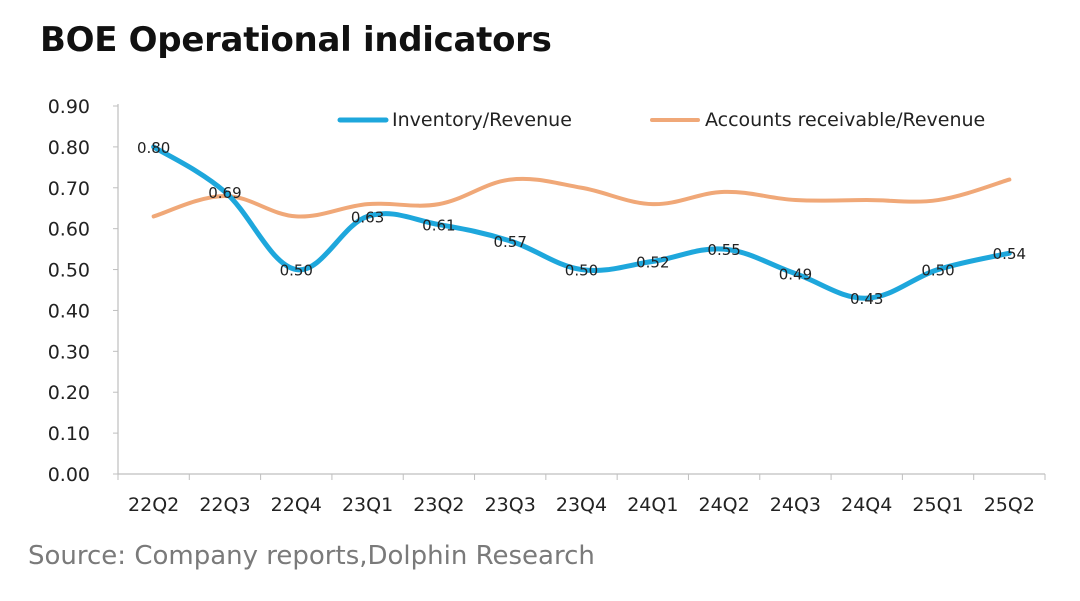 The image size is (1080, 601). I want to click on x-tick-label: 25Q1, so click(937, 505).